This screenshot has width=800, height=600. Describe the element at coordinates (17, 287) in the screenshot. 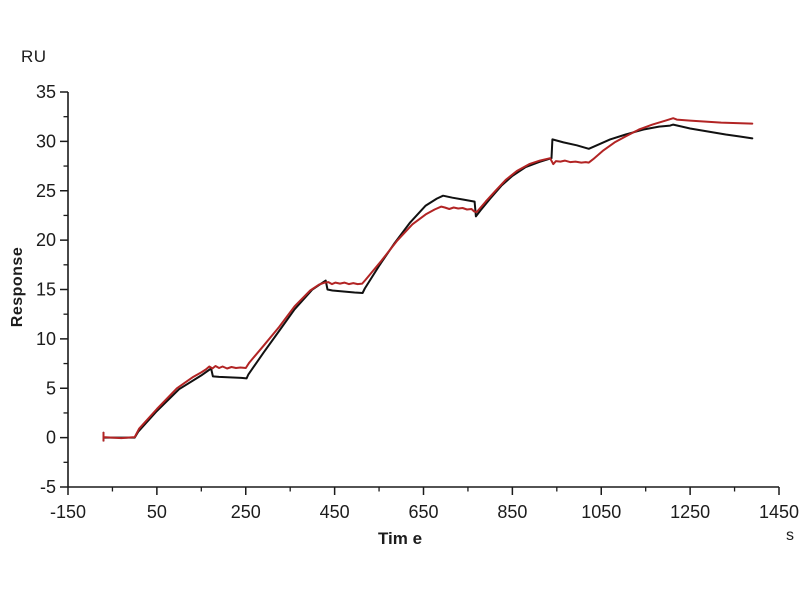

I see `y-axis-title: Response` at that location.